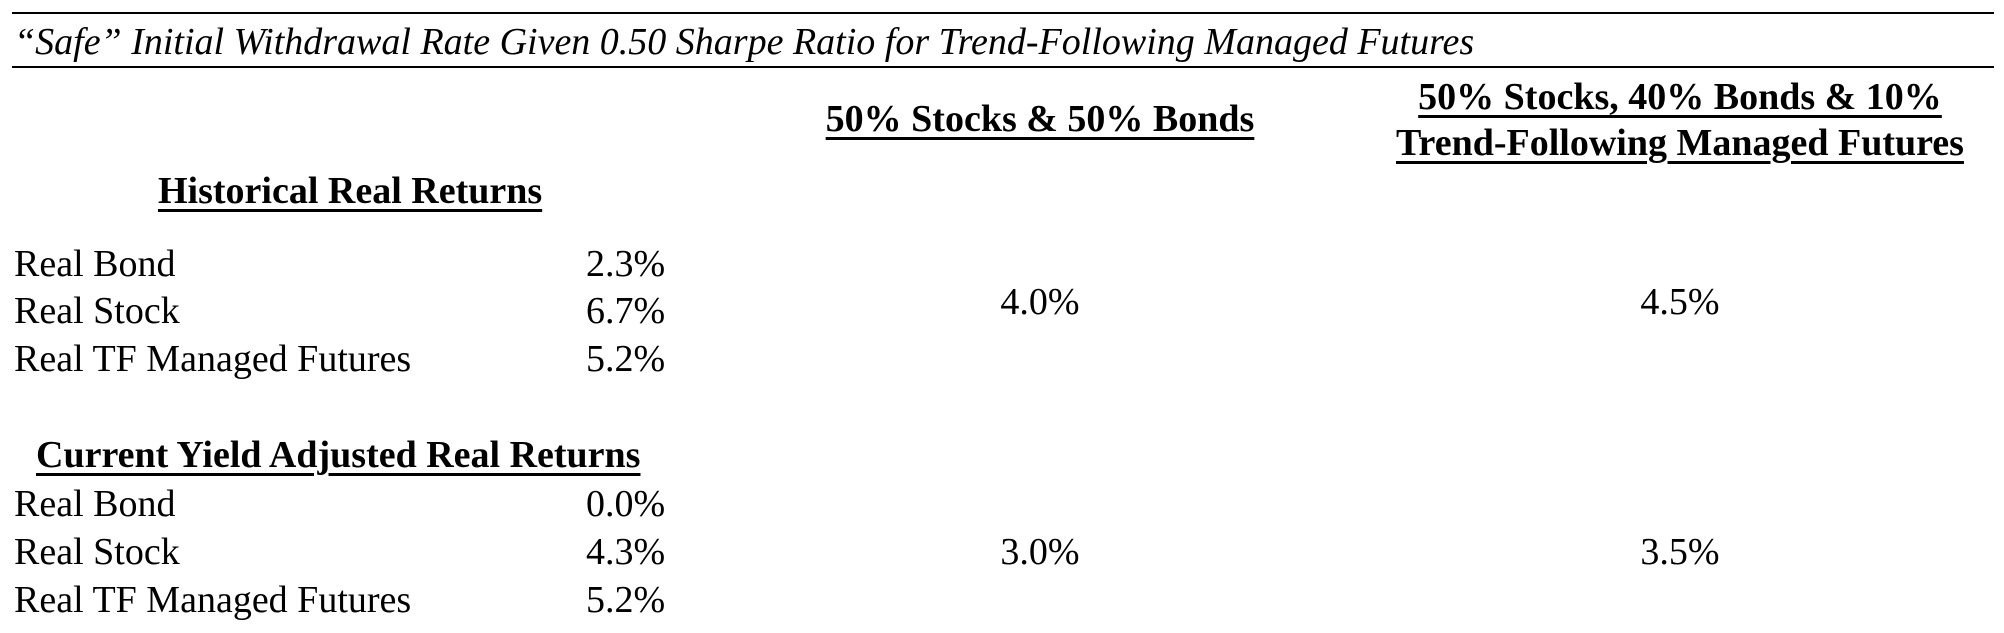 The image size is (2004, 633). I want to click on title-rule, so click(1003, 67).